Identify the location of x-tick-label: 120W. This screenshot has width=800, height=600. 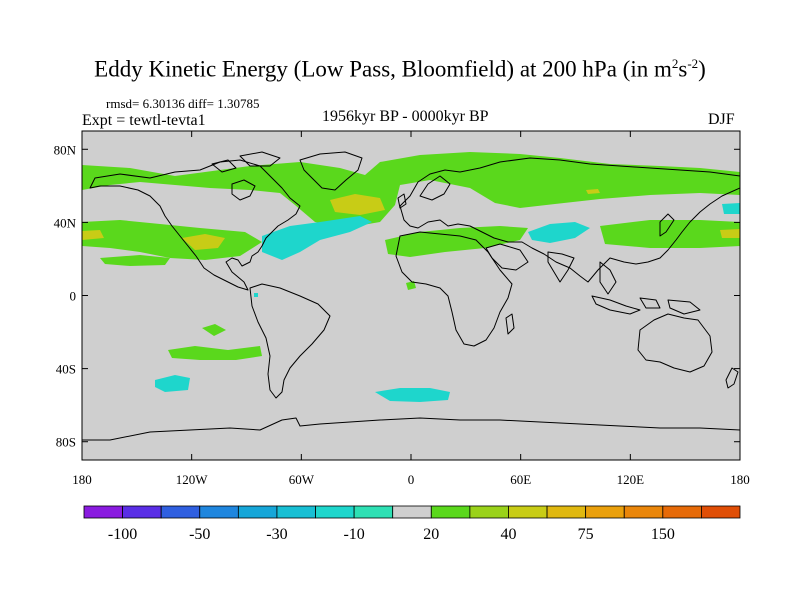
(192, 479).